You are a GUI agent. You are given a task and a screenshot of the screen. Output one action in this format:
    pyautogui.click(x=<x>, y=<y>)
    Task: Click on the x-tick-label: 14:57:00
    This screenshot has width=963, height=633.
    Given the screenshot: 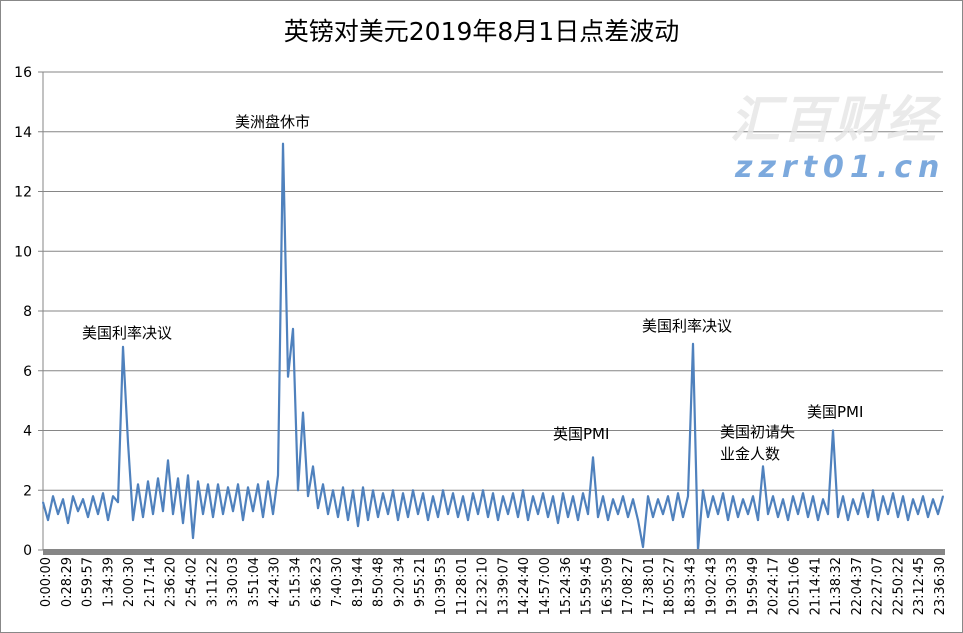 What is the action you would take?
    pyautogui.click(x=545, y=586)
    